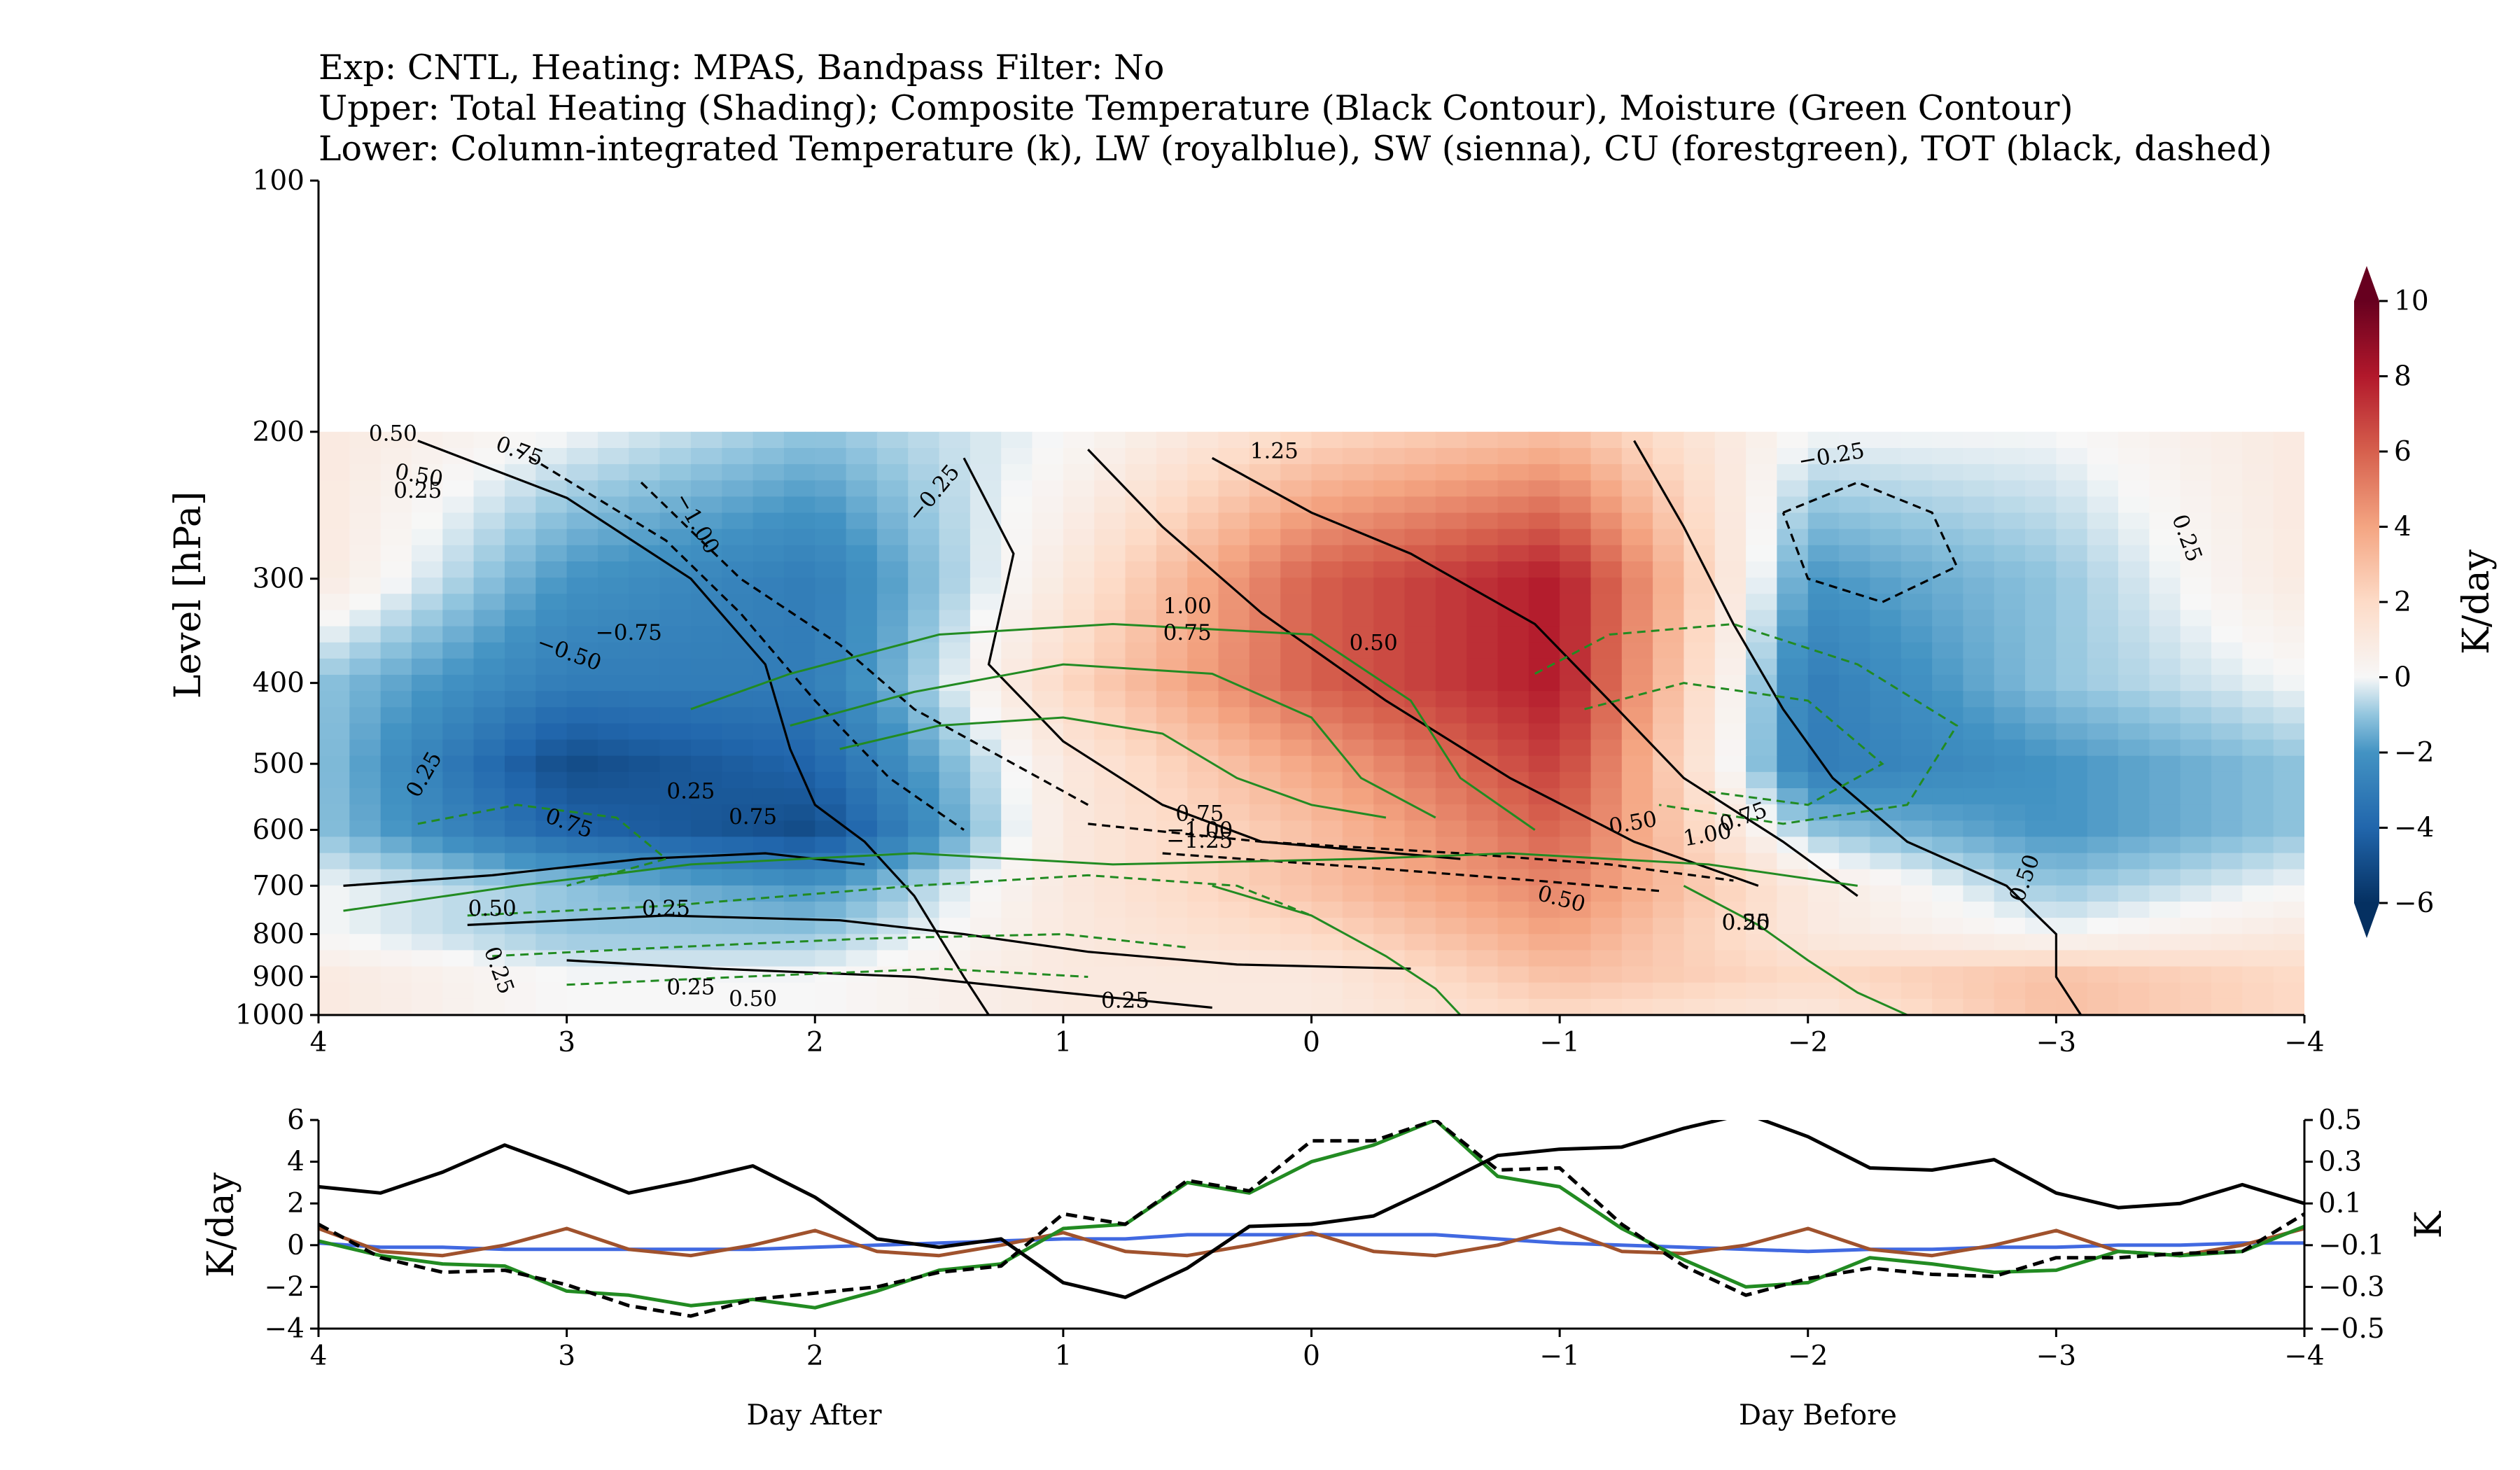 Image resolution: width=2520 pixels, height=1470 pixels. I want to click on lower-y-label-left: K/day, so click(221, 1225).